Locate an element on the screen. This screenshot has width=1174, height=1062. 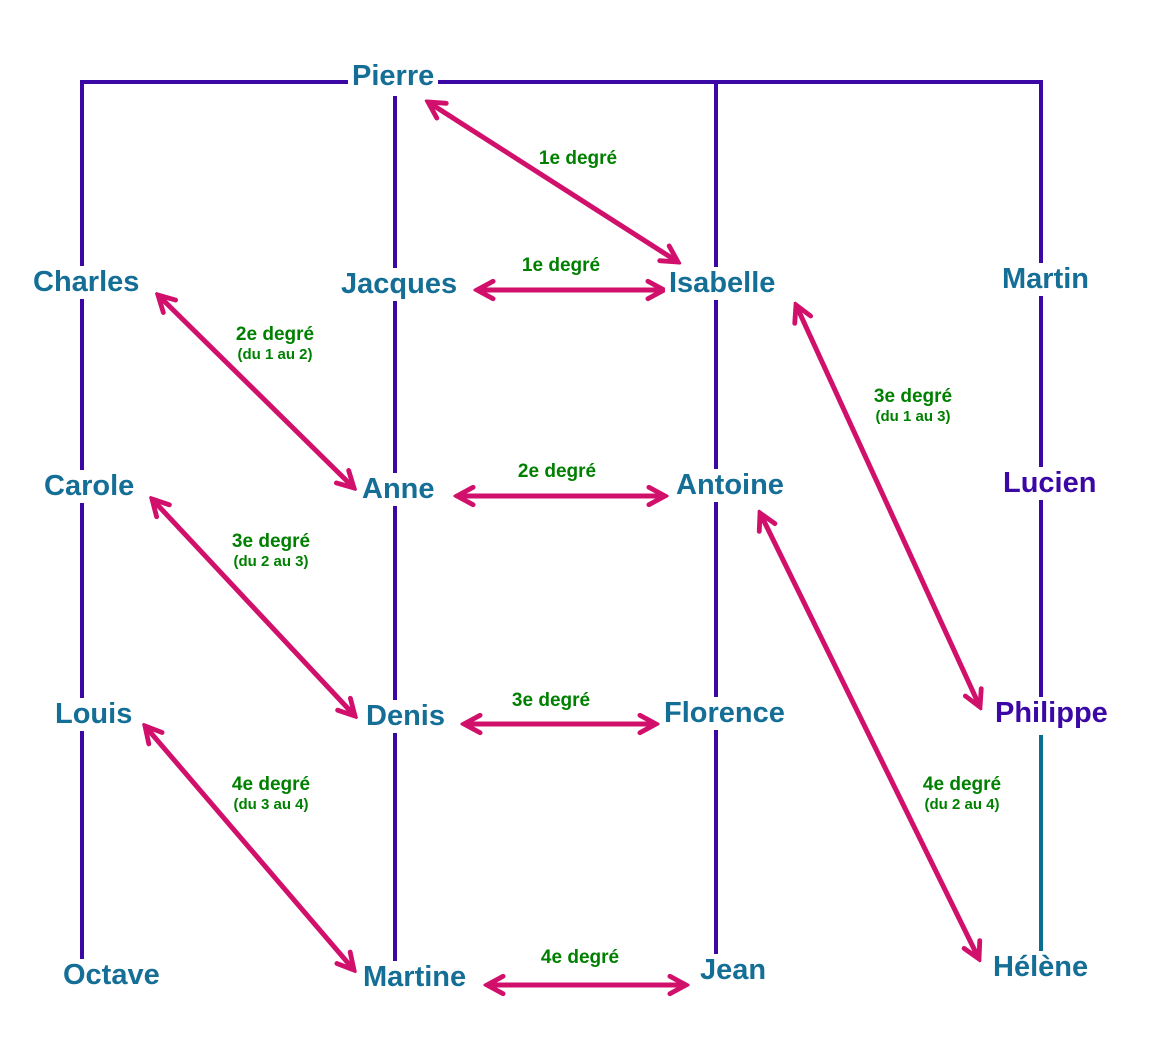
person-martine: Martine is located at coordinates (415, 978).